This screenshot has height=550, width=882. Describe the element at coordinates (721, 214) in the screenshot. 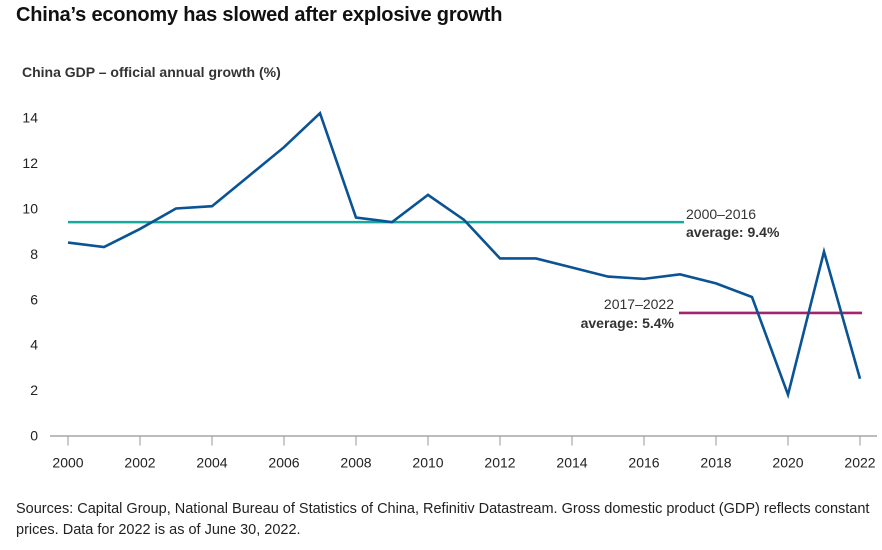

I see `annotation-period: 2000–2016` at that location.